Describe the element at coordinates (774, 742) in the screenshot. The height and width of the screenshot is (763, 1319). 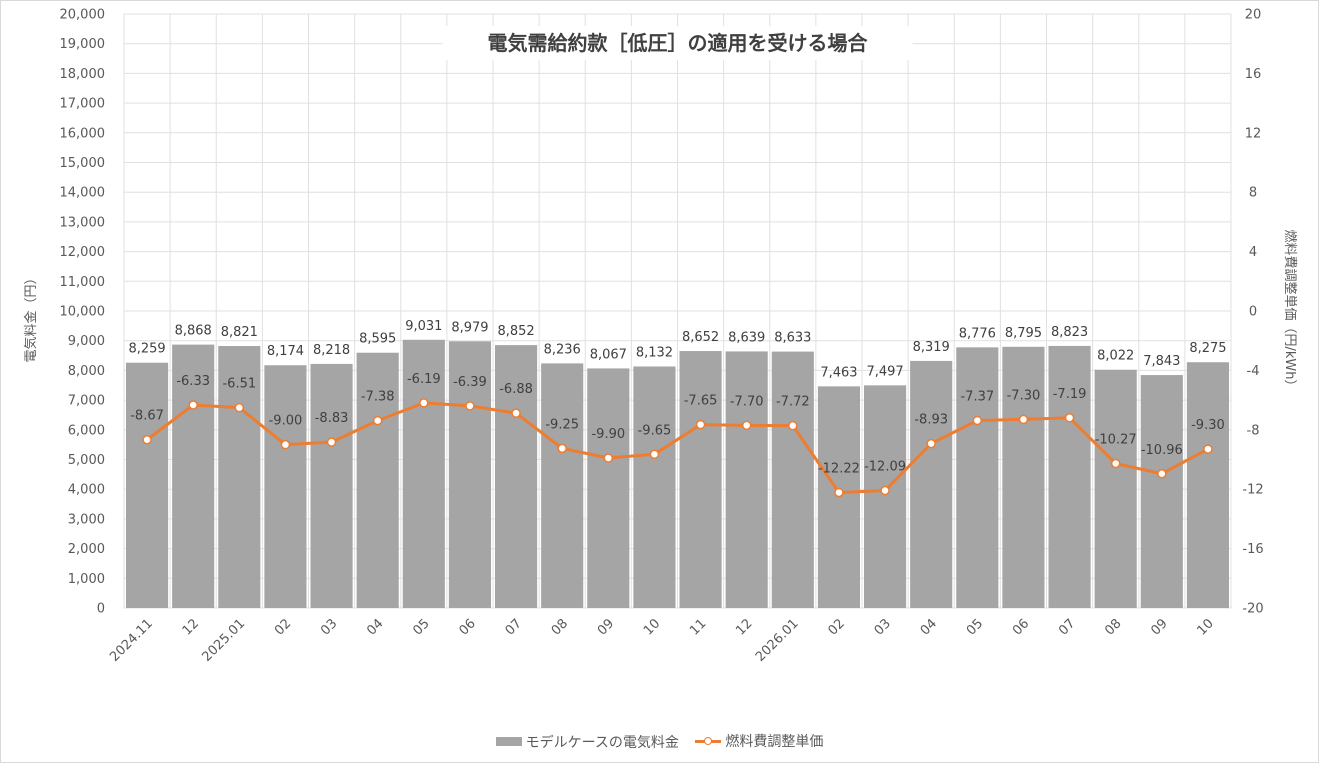
I see `legend-line-label: 燃料費調整単価` at that location.